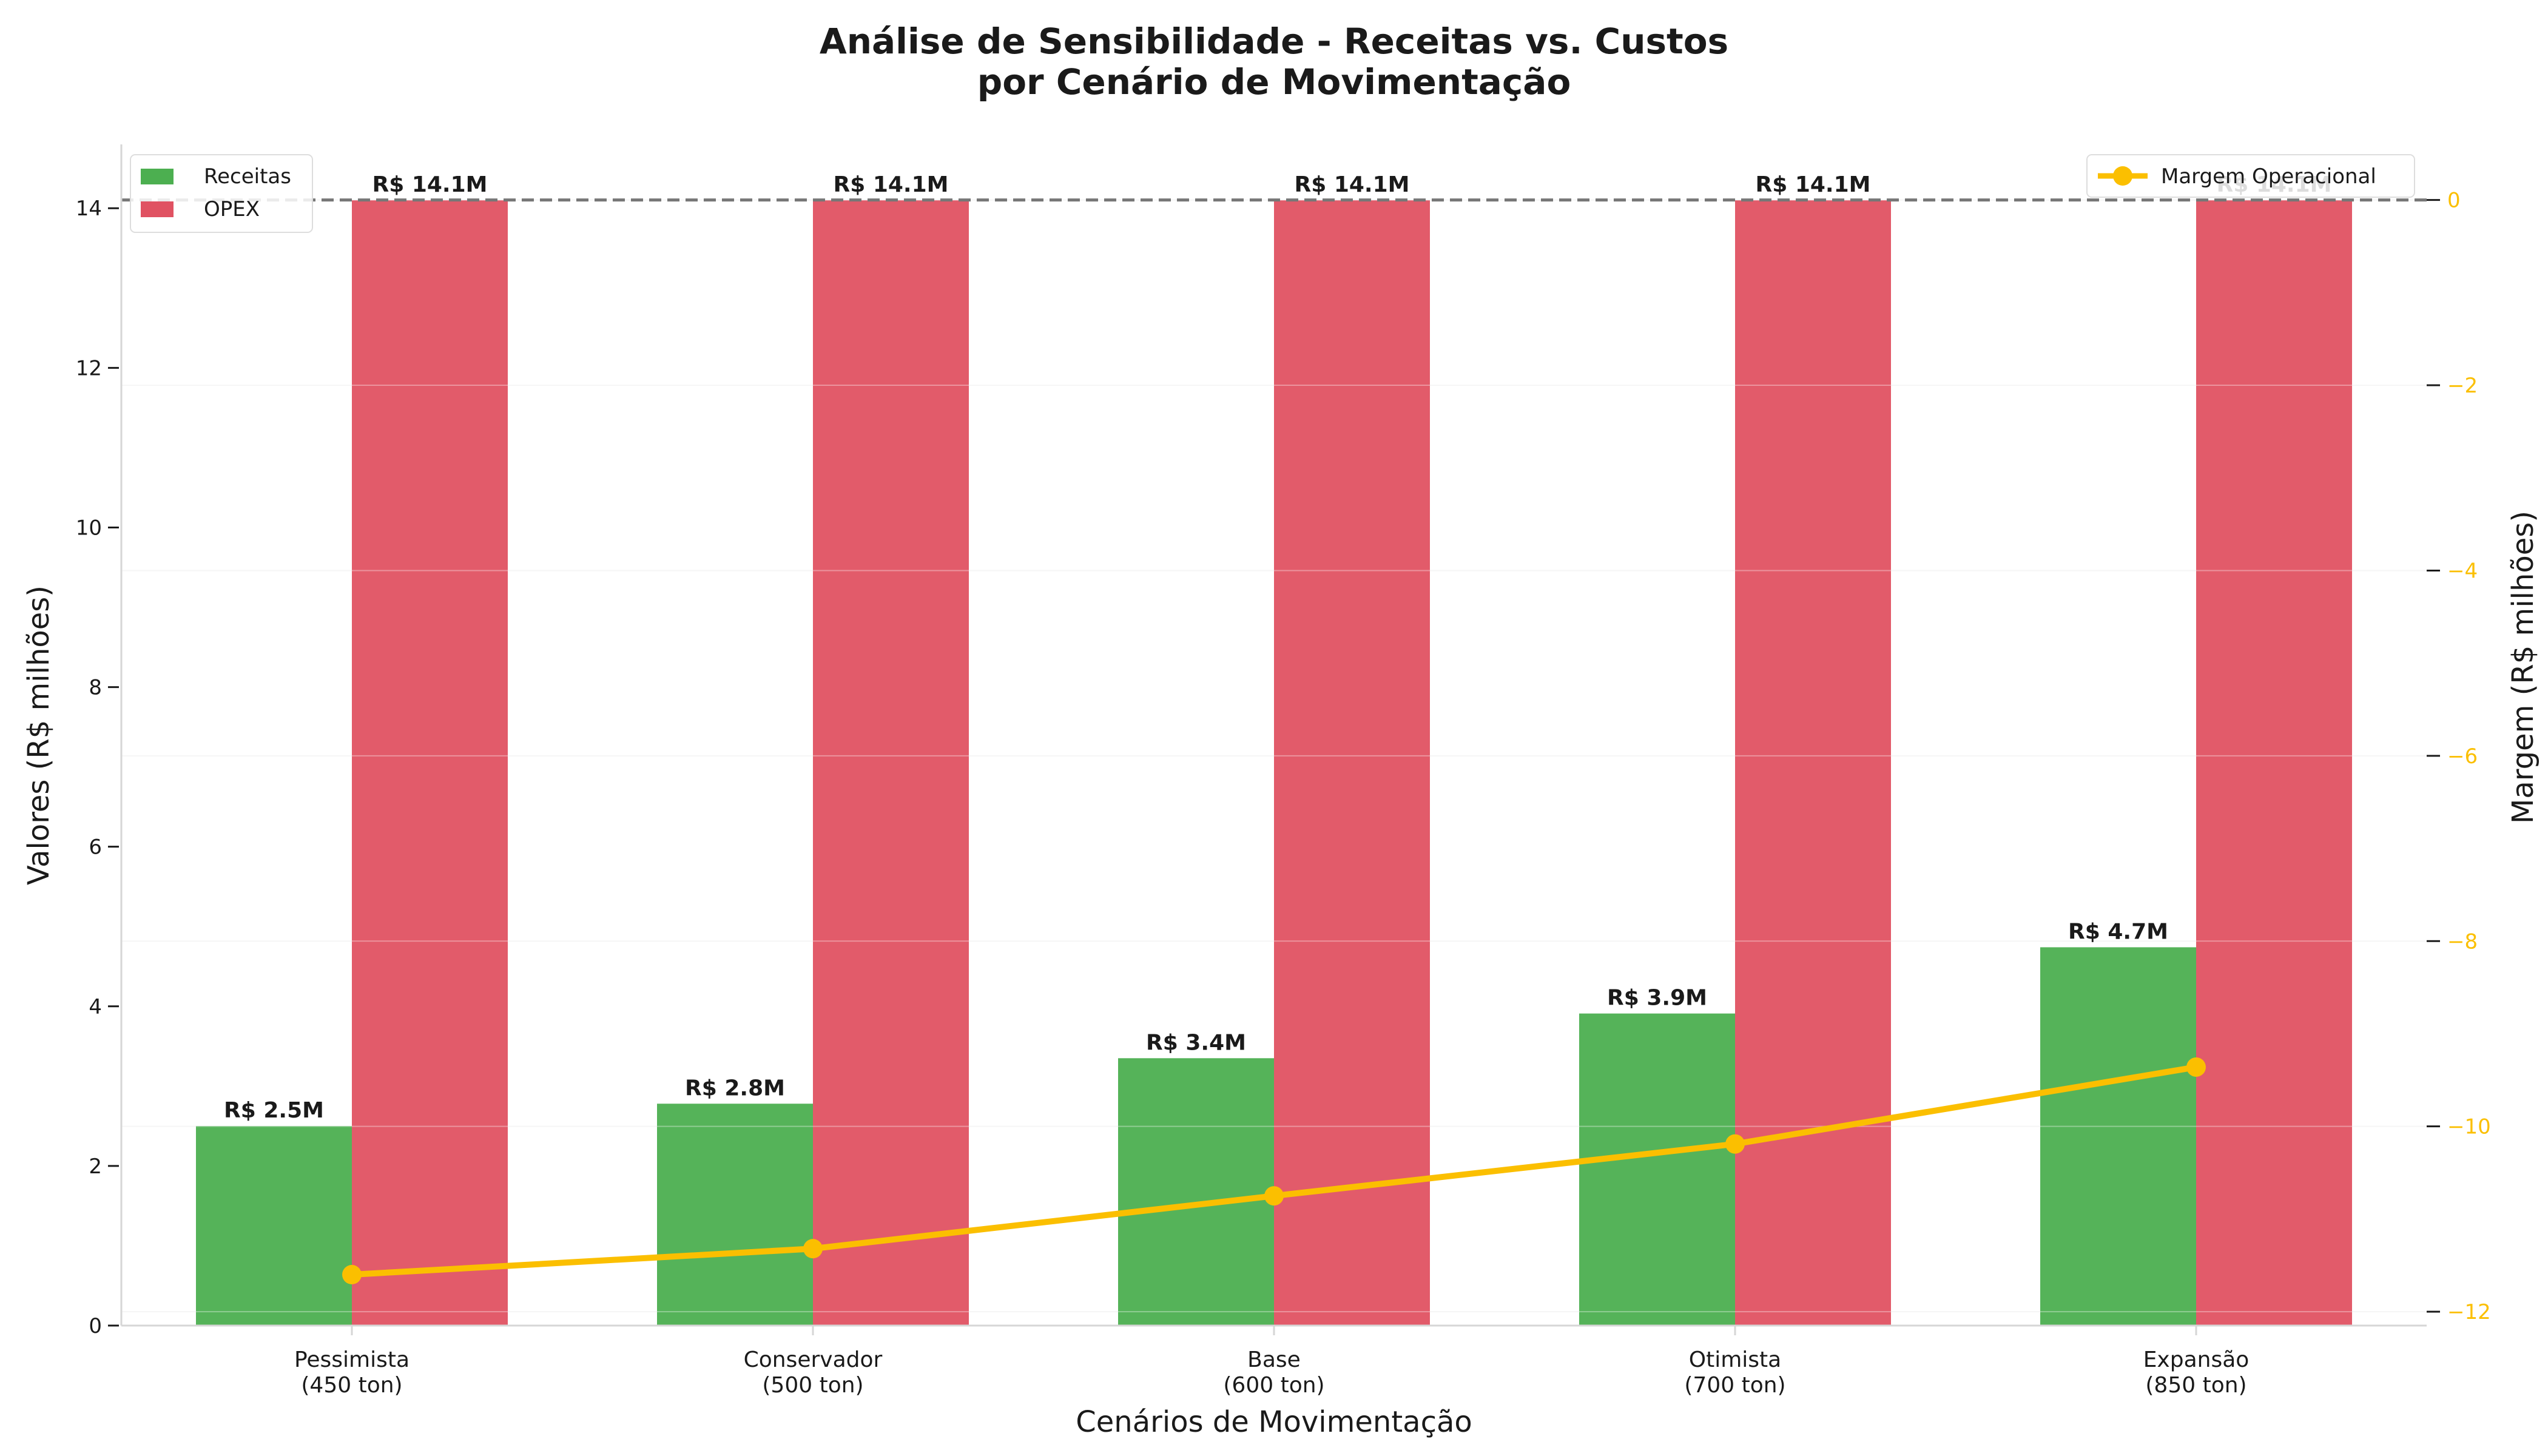 The width and height of the screenshot is (2548, 1456). What do you see at coordinates (2196, 1359) in the screenshot?
I see `x-tick-label-expansao: Expansão` at bounding box center [2196, 1359].